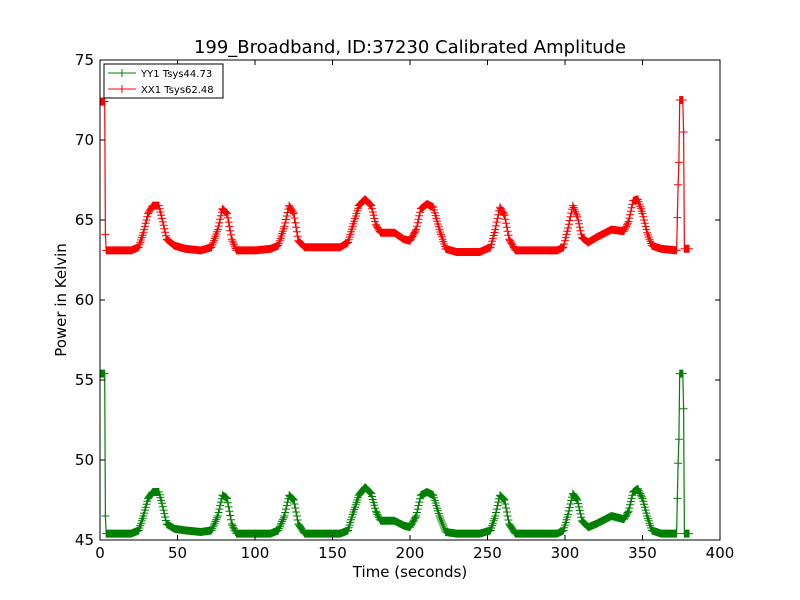 The image size is (800, 600). What do you see at coordinates (410, 572) in the screenshot?
I see `x-axis-label: Time (seconds)` at bounding box center [410, 572].